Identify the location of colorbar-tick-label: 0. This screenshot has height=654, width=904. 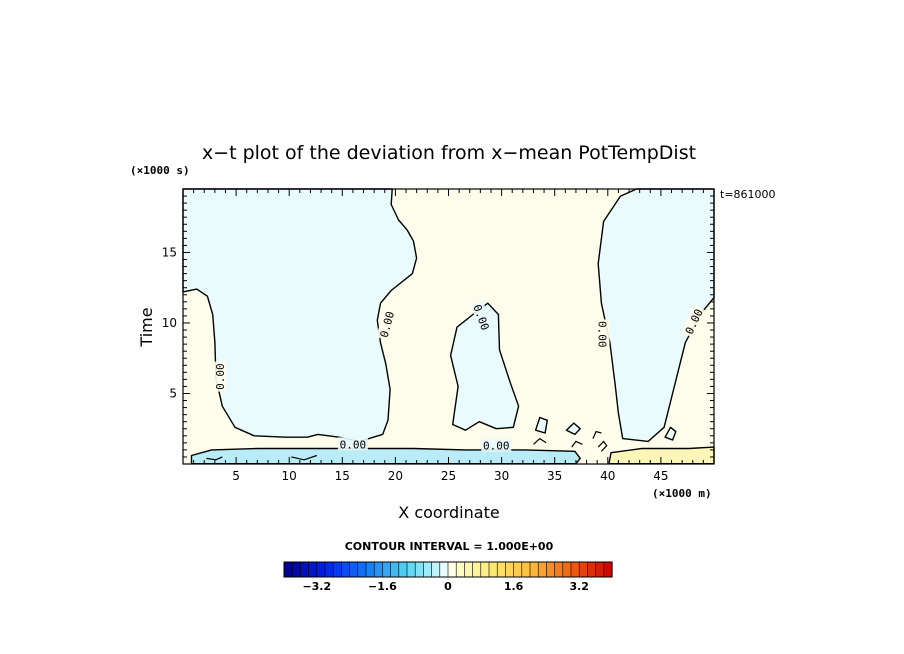
(448, 586).